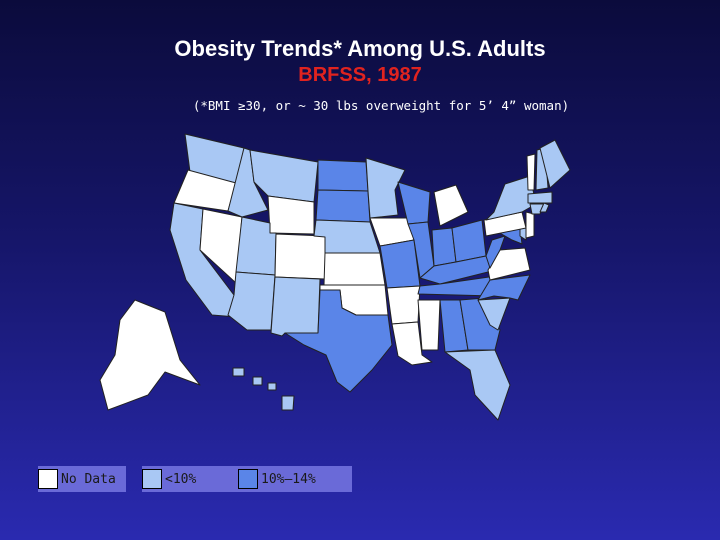 This screenshot has width=720, height=540. Describe the element at coordinates (343, 175) in the screenshot. I see `state-nd` at that location.